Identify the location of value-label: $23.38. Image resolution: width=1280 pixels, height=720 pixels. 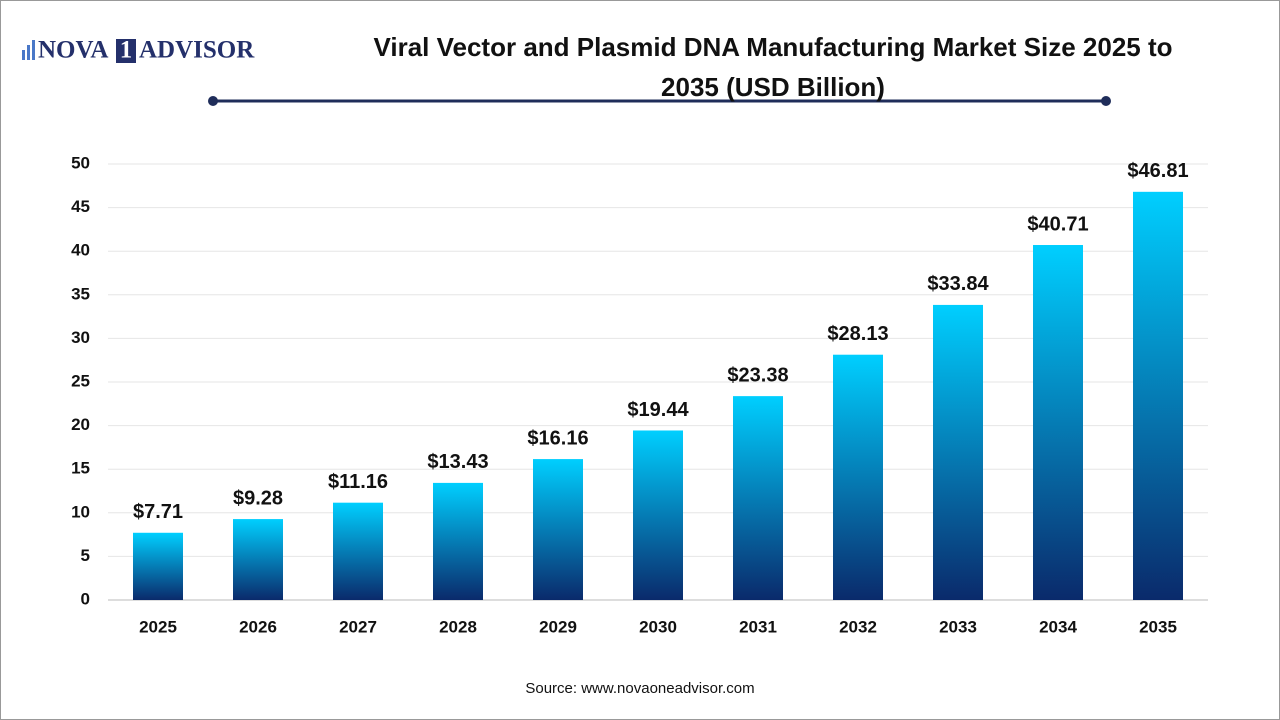
(757, 375).